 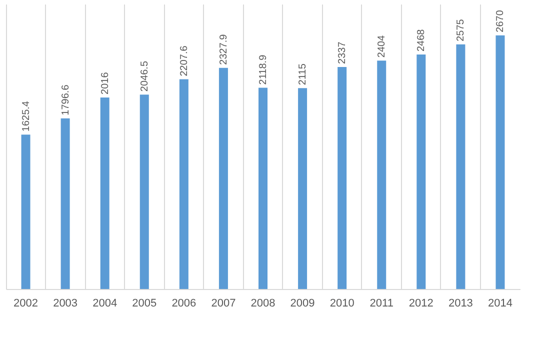 What do you see at coordinates (65, 304) in the screenshot?
I see `x-tick-label: 2003` at bounding box center [65, 304].